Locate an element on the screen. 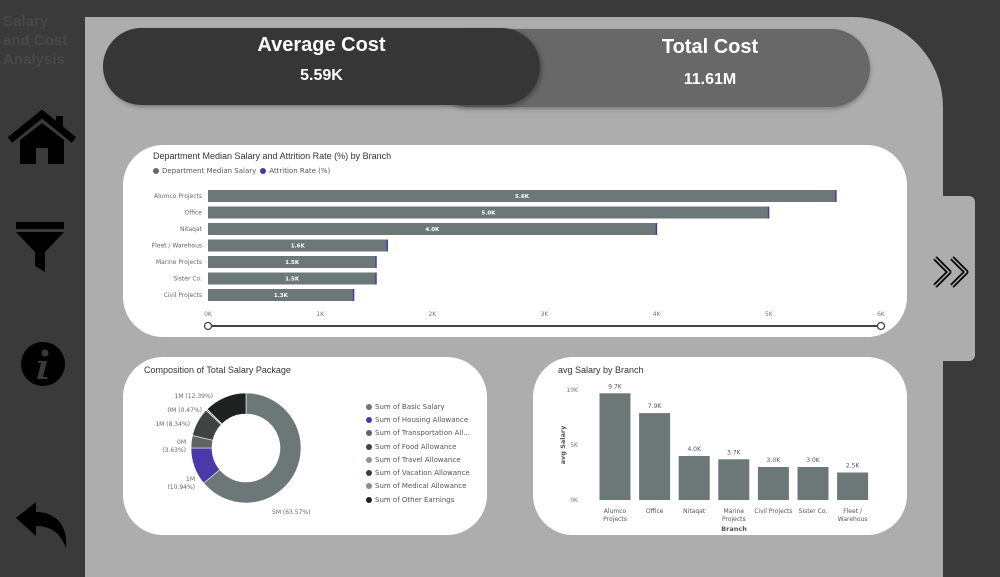  legend-item: Sum of Travel Allowance is located at coordinates (418, 459).